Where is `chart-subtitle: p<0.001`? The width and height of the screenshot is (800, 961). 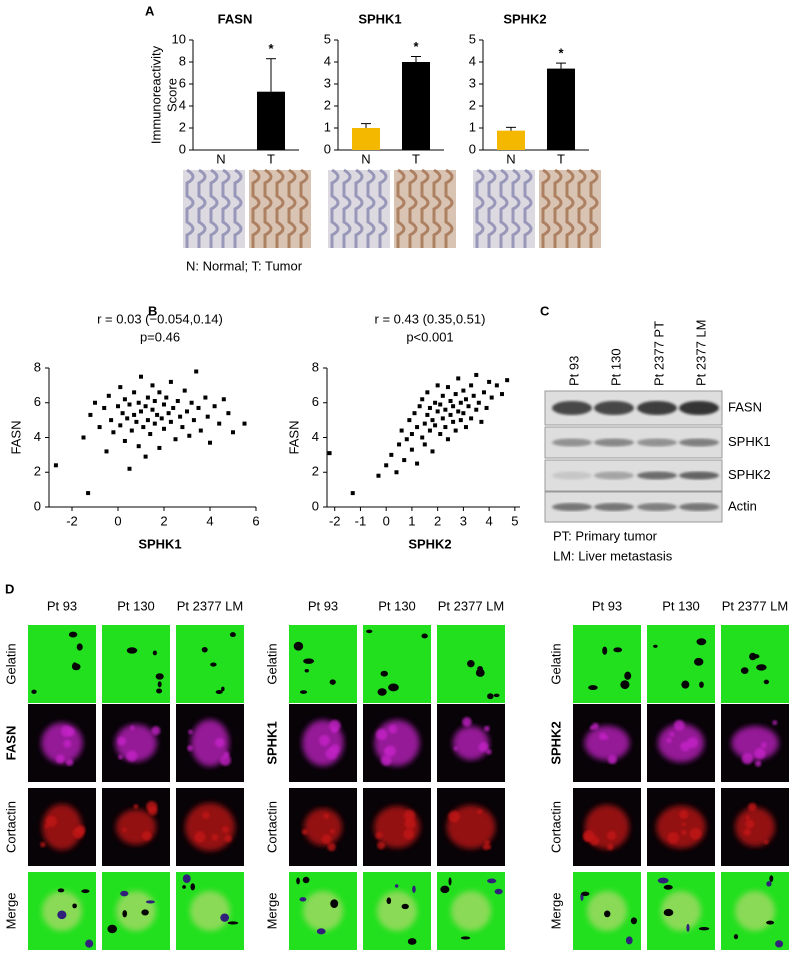 chart-subtitle: p<0.001 is located at coordinates (429, 336).